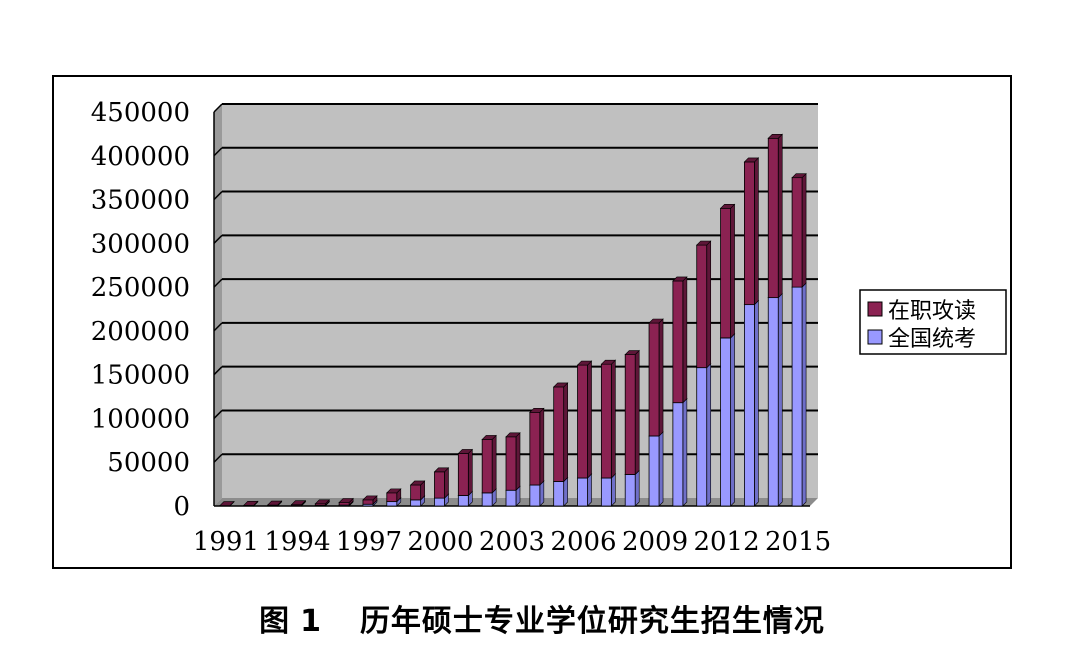 This screenshot has width=1084, height=659. What do you see at coordinates (148, 463) in the screenshot?
I see `y-tick-label: 50000` at bounding box center [148, 463].